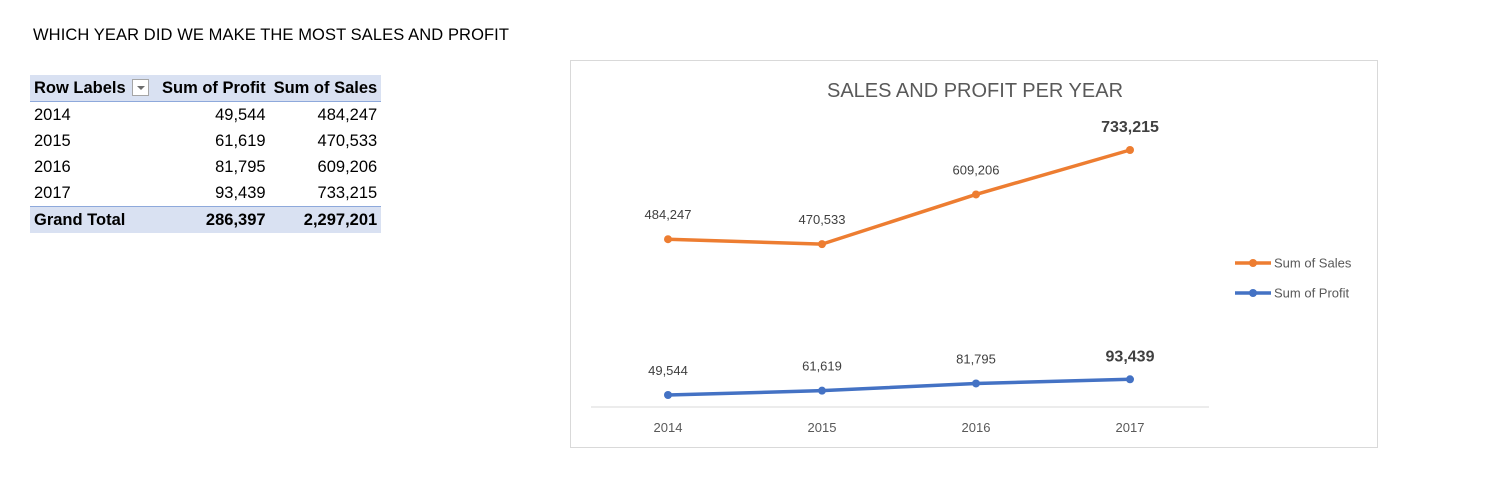  Describe the element at coordinates (205, 141) in the screenshot. I see `table-row: 2015 61,619 470,533` at that location.